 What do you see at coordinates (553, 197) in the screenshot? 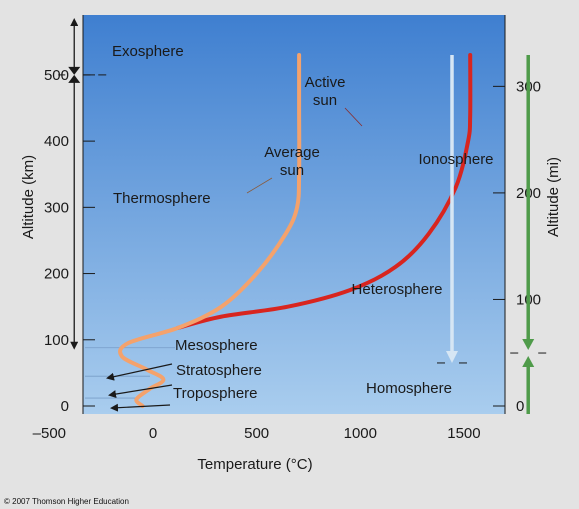
I see `y-axis-right-title: Altitude (mi)` at bounding box center [553, 197].